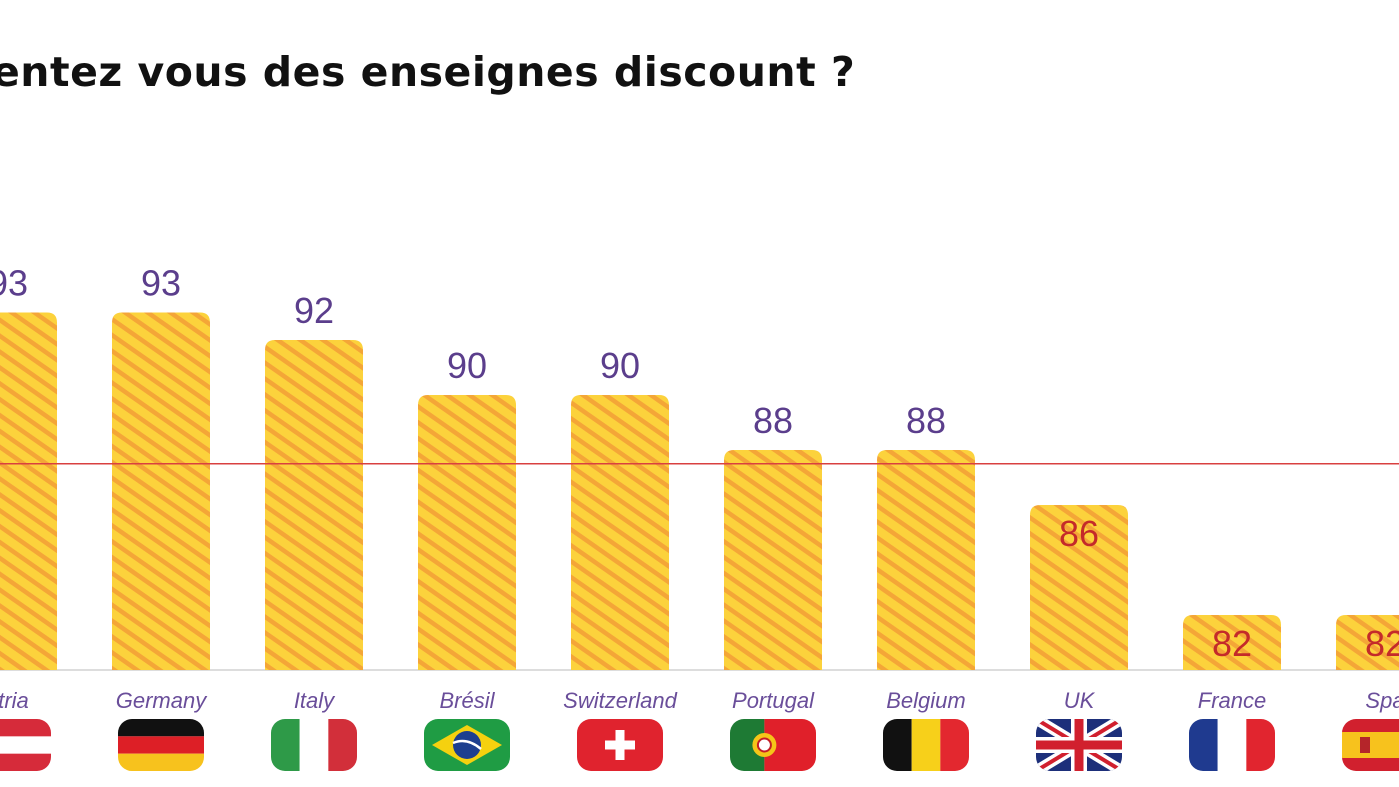 Image resolution: width=1399 pixels, height=787 pixels. What do you see at coordinates (467, 700) in the screenshot?
I see `category-label-brazil: Brésil` at bounding box center [467, 700].